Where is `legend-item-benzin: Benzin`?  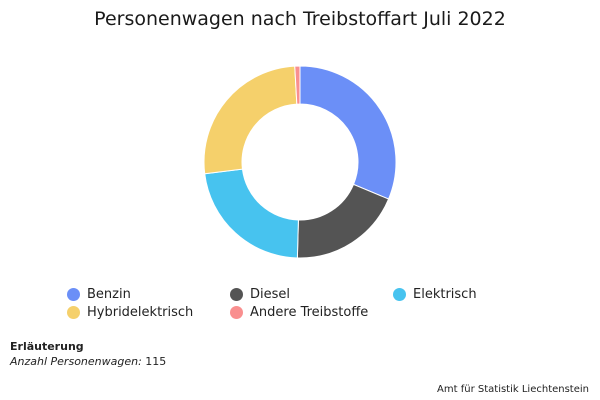
legend-item-benzin: Benzin is located at coordinates (99, 294).